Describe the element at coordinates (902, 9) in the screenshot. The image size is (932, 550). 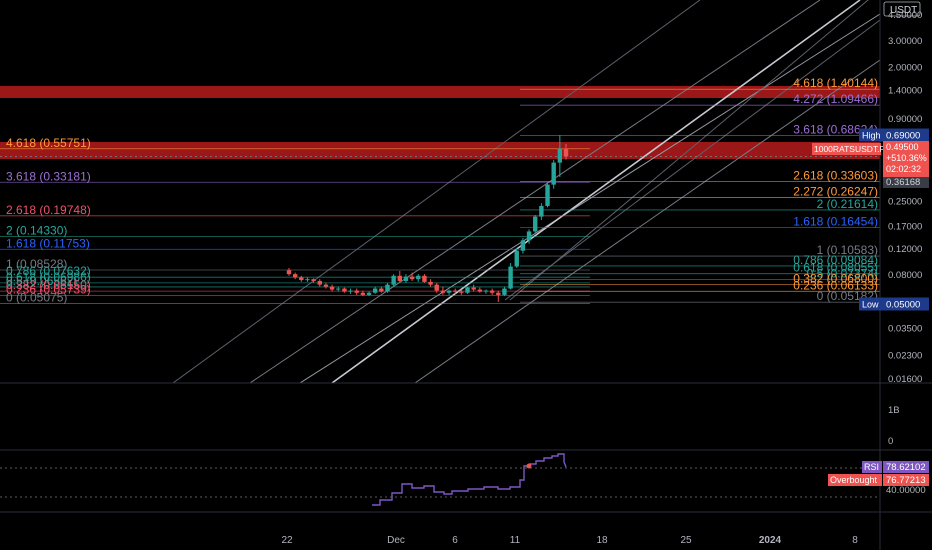
I see `currency-box` at that location.